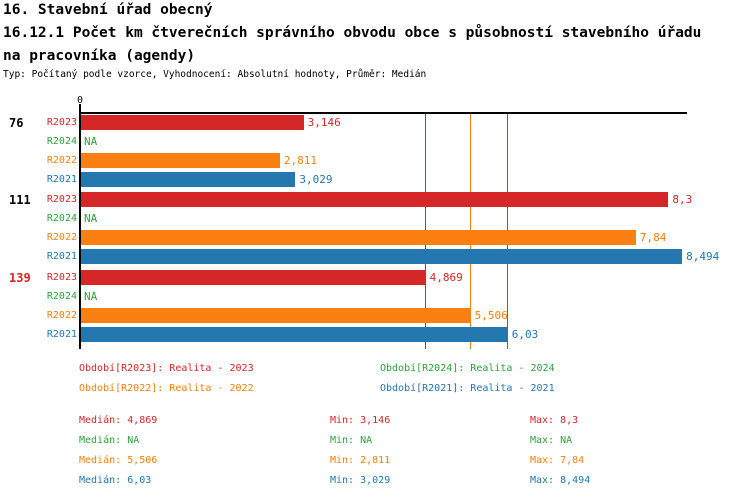 The height and width of the screenshot is (498, 750). Describe the element at coordinates (525, 334) in the screenshot. I see `bar-value-label: 6,03` at that location.